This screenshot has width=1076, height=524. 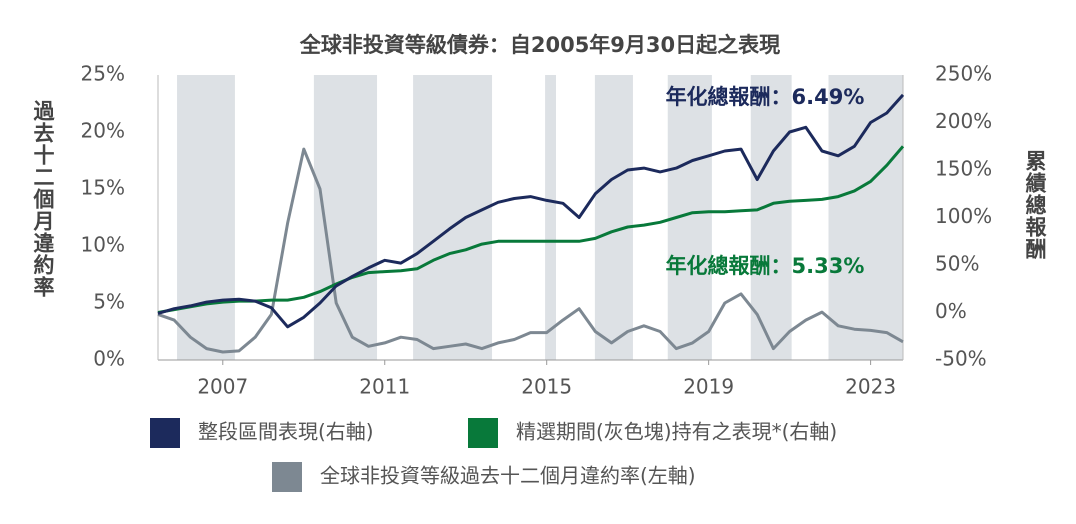 I want to click on y-tick-label: 5%, so click(x=109, y=302).